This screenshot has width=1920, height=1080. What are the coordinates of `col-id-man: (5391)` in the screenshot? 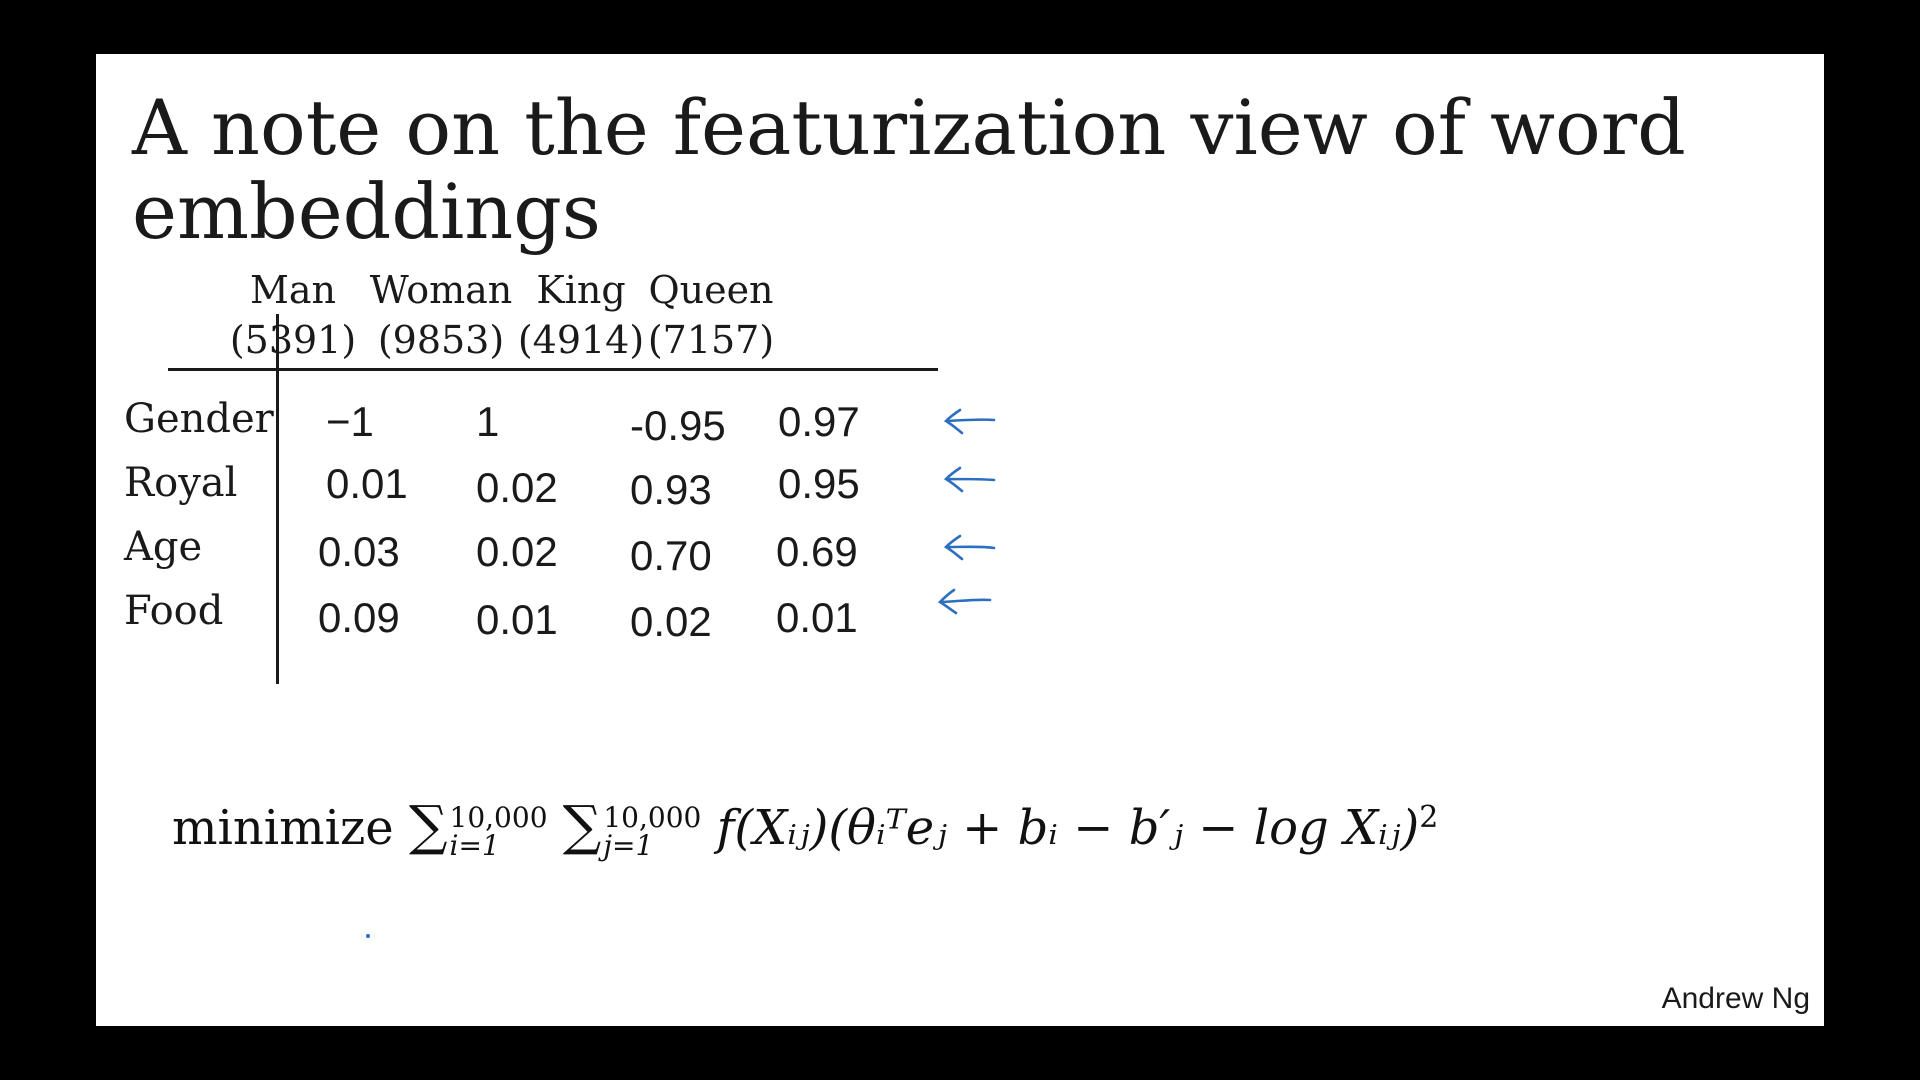 It's located at (293, 340).